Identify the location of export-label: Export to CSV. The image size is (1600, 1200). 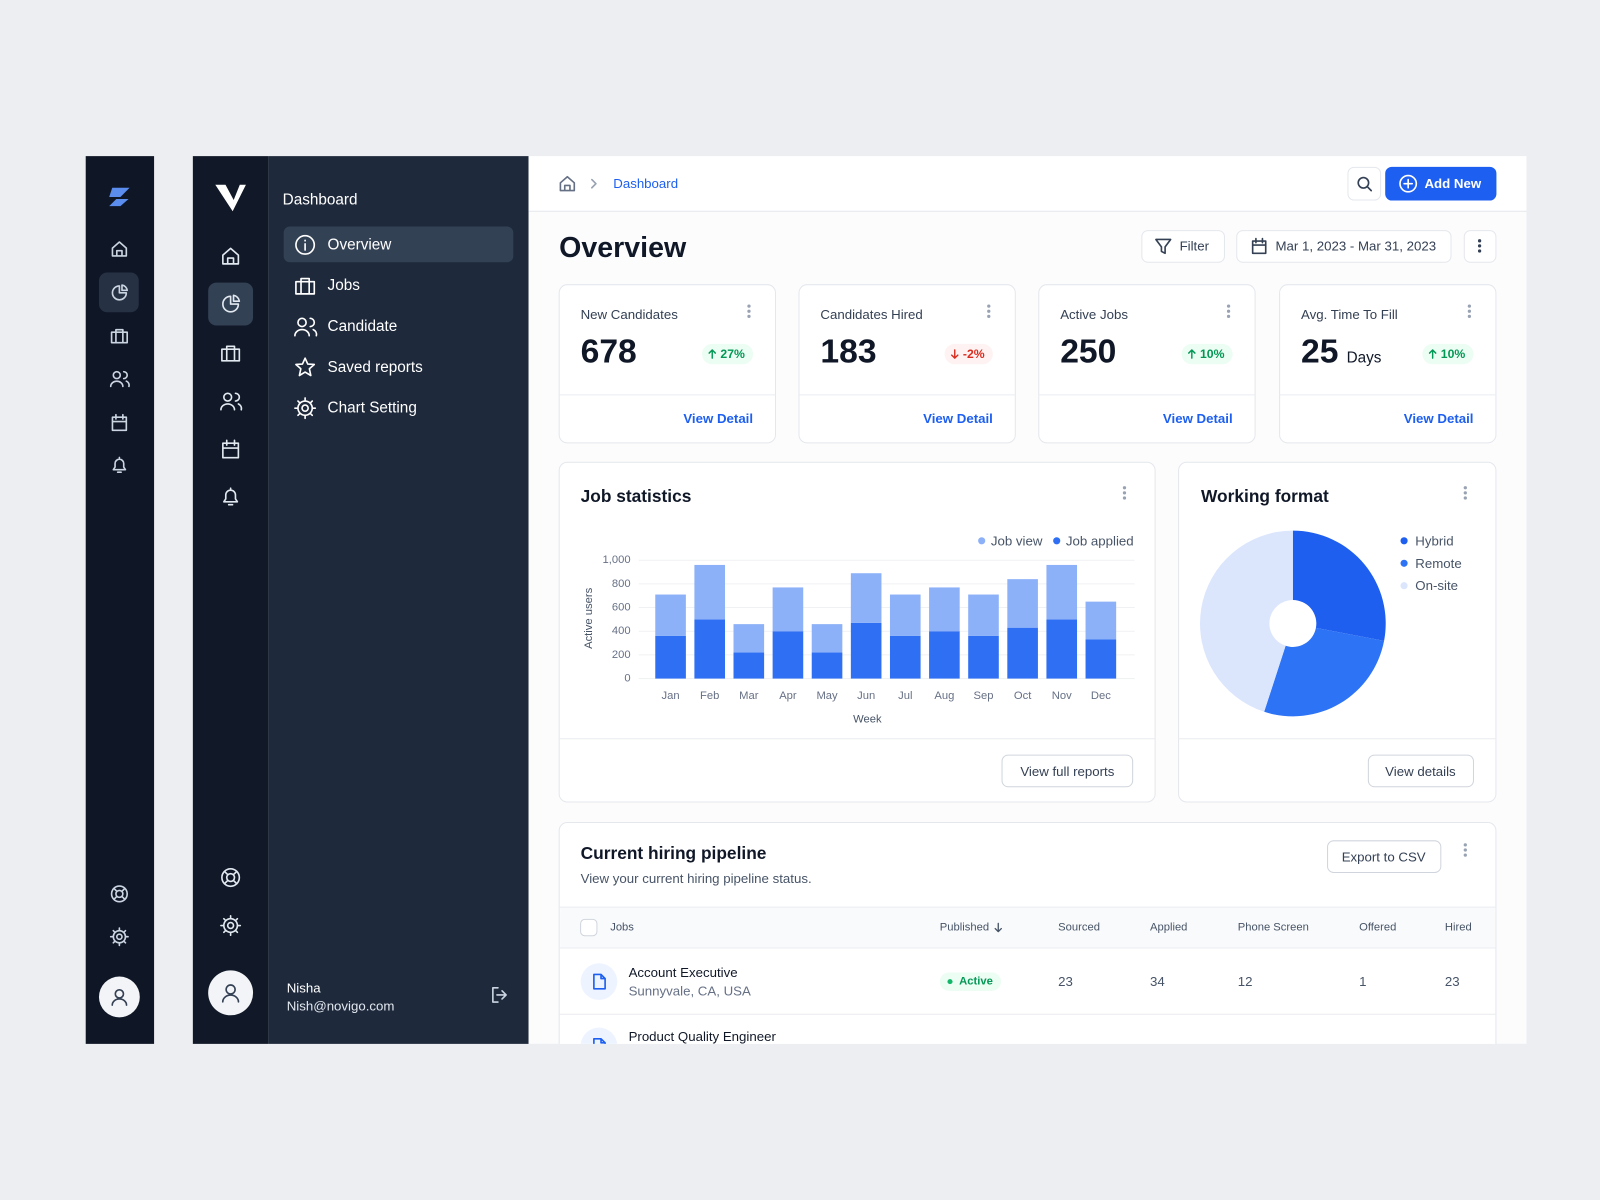
(1384, 857).